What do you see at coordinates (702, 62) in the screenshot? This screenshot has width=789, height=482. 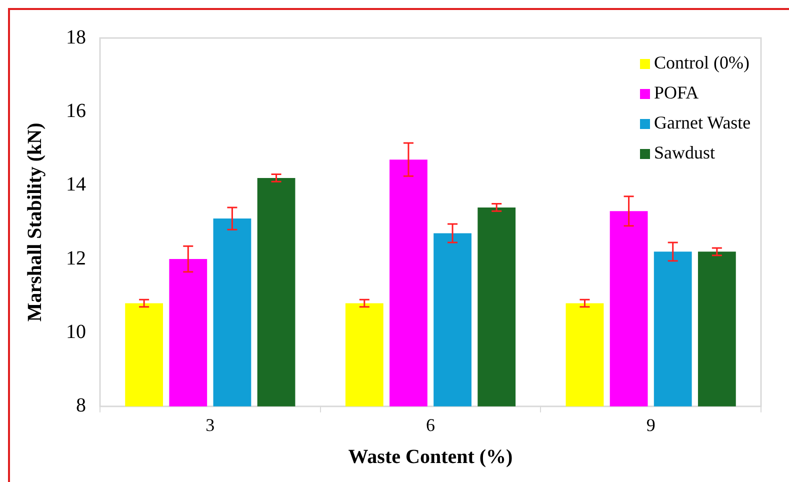 I see `legend-label: Control (0%)` at bounding box center [702, 62].